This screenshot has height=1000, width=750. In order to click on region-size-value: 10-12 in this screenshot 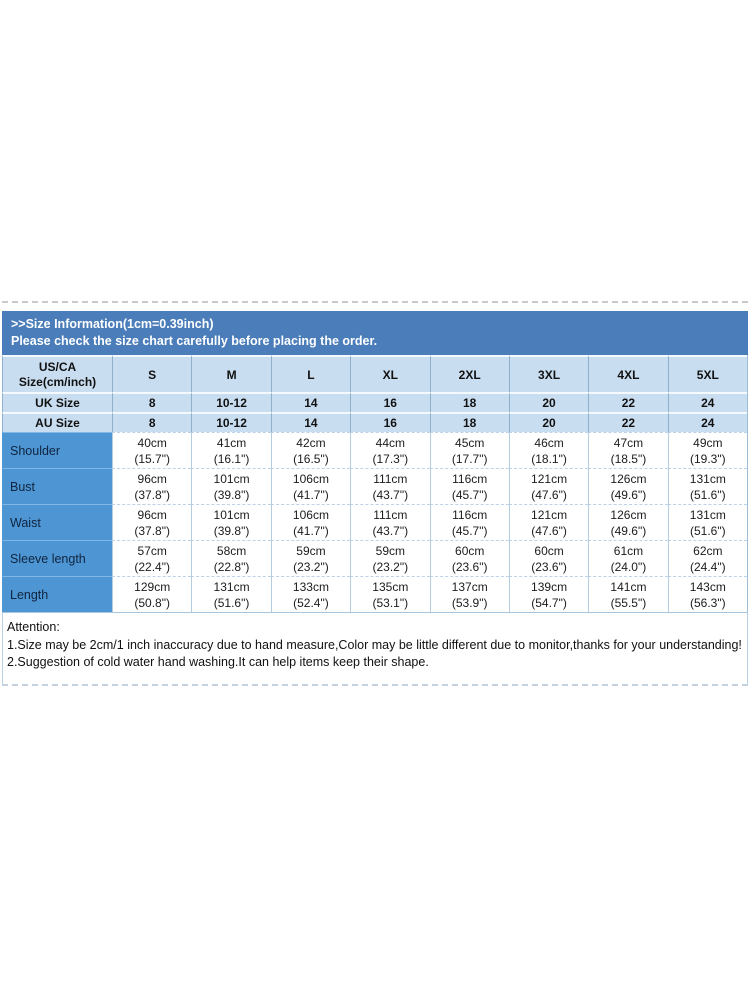, I will do `click(231, 402)`.